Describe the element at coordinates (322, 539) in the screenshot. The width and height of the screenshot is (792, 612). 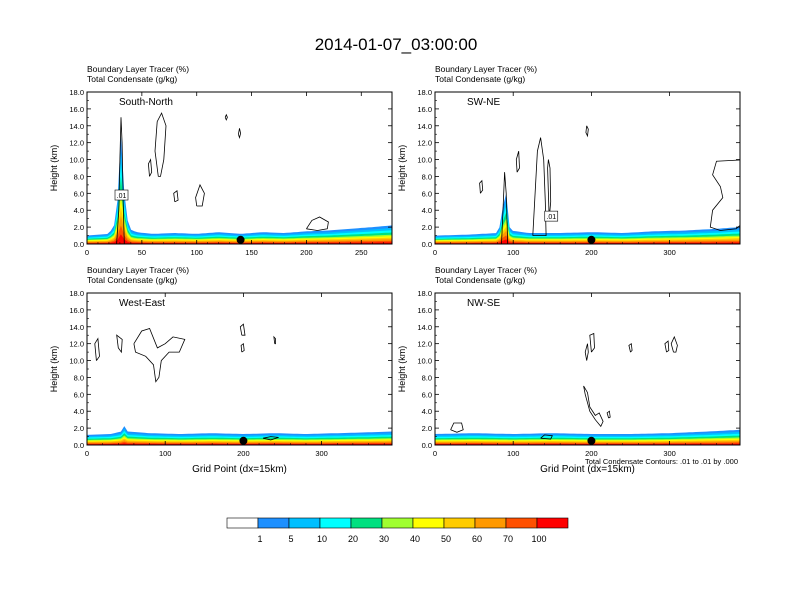
I see `colorbar-label: 10` at that location.